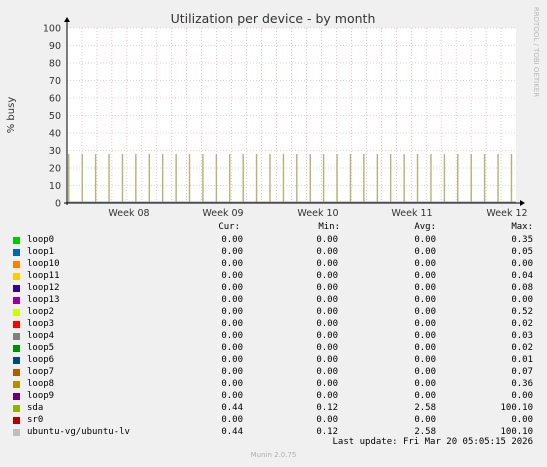  What do you see at coordinates (273, 384) in the screenshot?
I see `legend-row: loop8 0.00 0.00 0.00 0.36` at bounding box center [273, 384].